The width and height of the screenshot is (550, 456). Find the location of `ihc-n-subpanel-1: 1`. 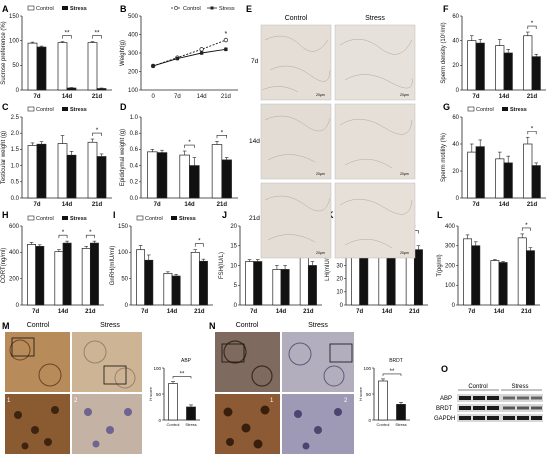

ihc-n-subpanel-1: 1 is located at coordinates (272, 401).